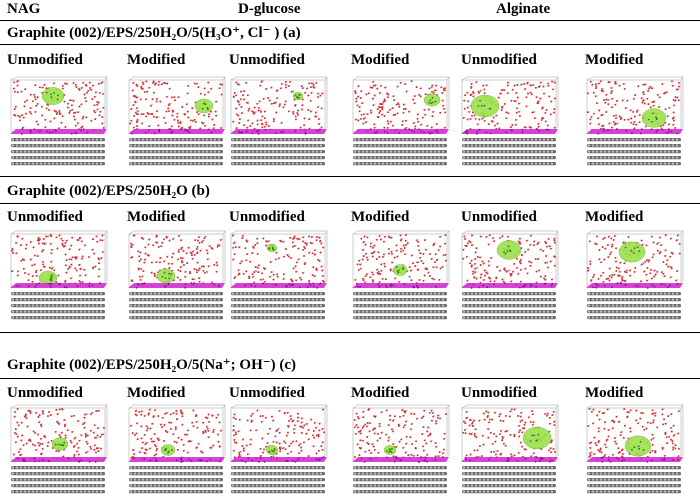 Image resolution: width=700 pixels, height=498 pixels. What do you see at coordinates (350, 332) in the screenshot?
I see `divider-b-bottom` at bounding box center [350, 332].